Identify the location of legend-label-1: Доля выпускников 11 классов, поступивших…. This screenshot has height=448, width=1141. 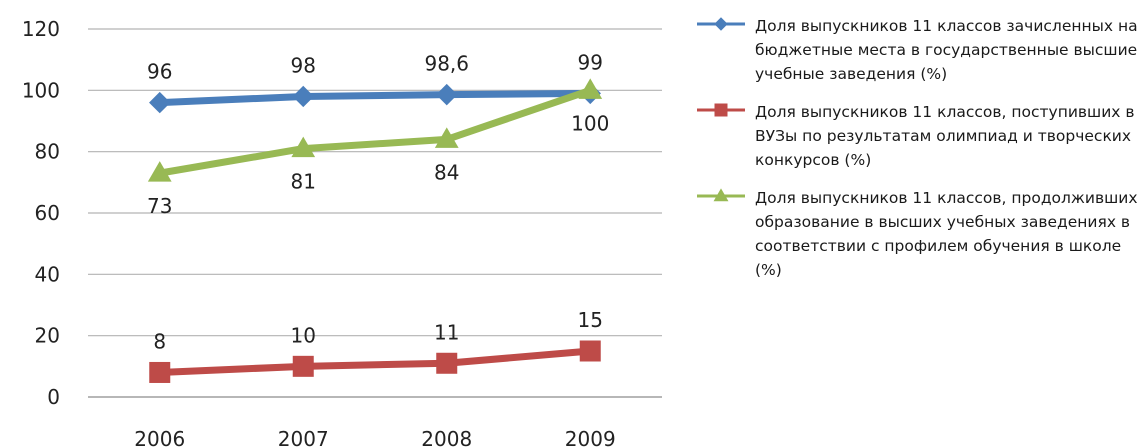
(945, 136).